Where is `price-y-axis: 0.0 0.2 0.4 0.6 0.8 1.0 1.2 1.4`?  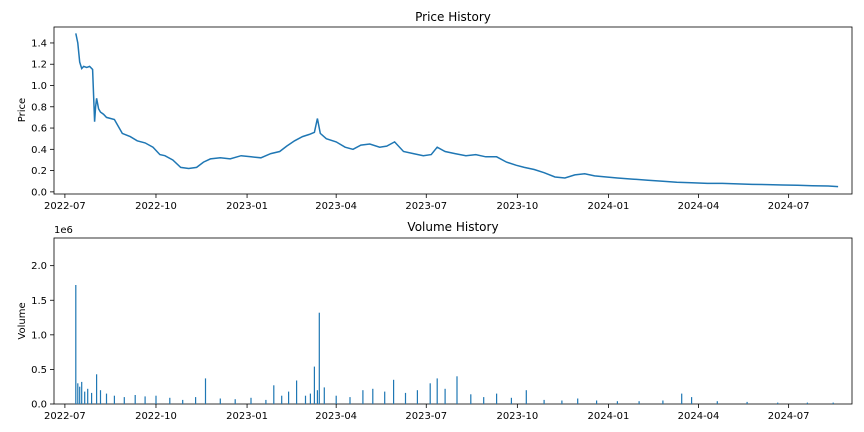 price-y-axis: 0.0 0.2 0.4 0.6 0.8 1.0 1.2 1.4 is located at coordinates (42, 118).